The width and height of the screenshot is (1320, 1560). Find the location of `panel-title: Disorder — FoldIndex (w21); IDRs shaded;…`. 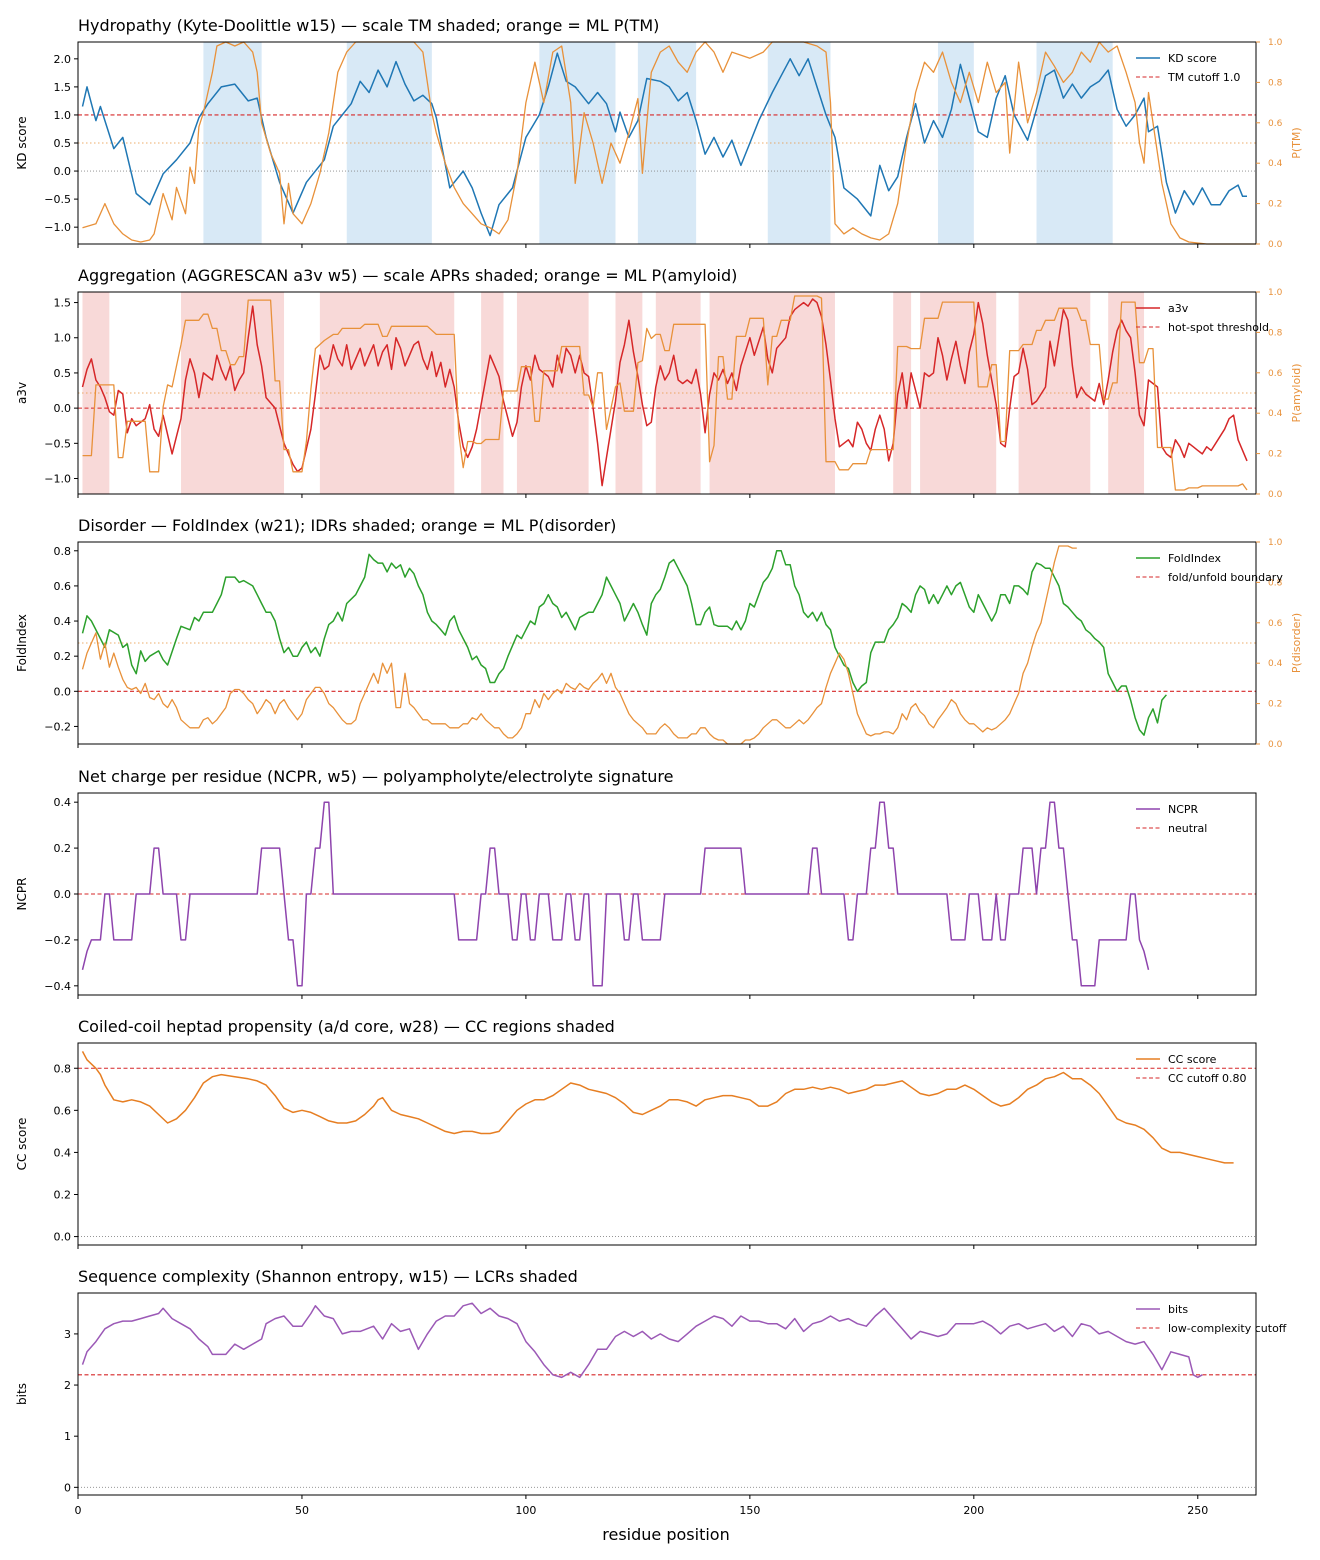

panel-title: Disorder — FoldIndex (w21); IDRs shaded;… is located at coordinates (347, 525).